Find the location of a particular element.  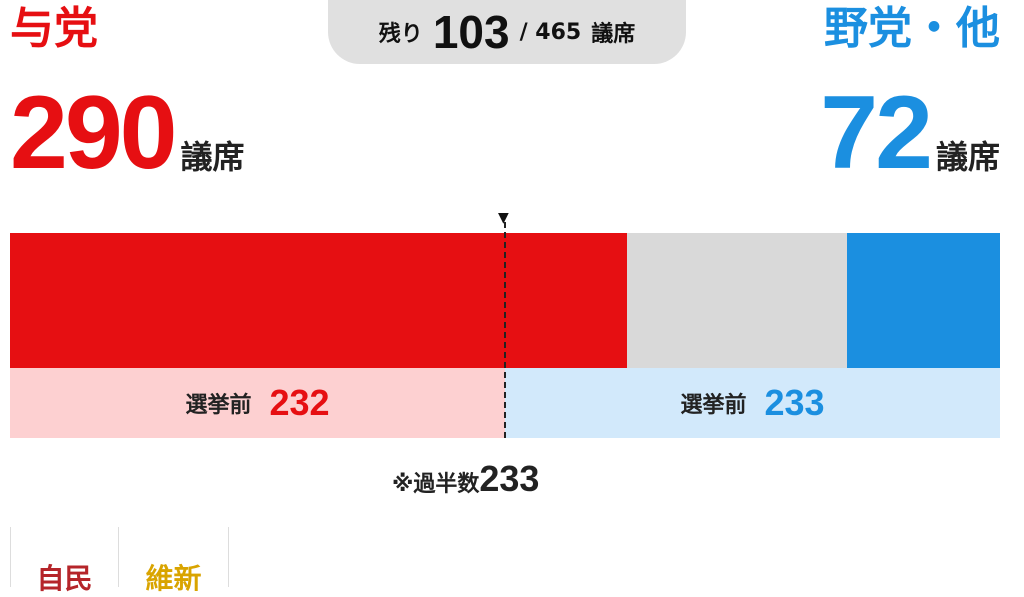

opposition-pre-election: 選挙前 233 is located at coordinates (752, 403).